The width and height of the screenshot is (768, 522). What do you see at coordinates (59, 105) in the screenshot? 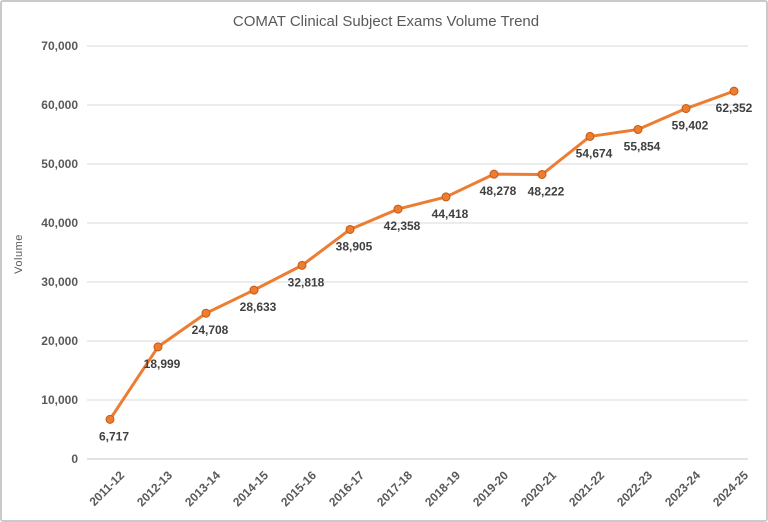
I see `y-tick-label: 60,000` at bounding box center [59, 105].